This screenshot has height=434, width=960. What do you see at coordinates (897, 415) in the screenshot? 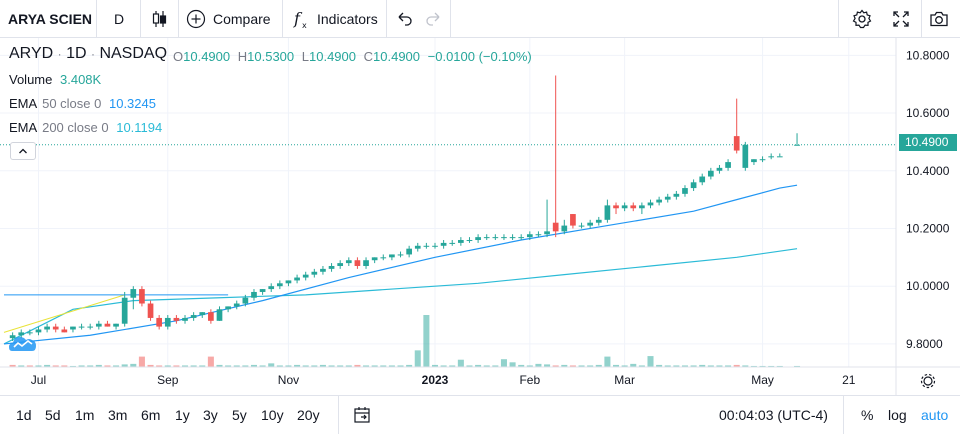
I see `log-scale-toggle: log` at bounding box center [897, 415].